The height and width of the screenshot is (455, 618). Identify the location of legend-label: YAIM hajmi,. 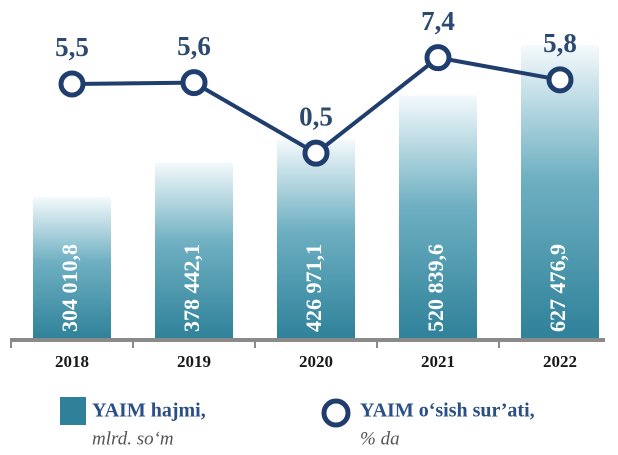
(149, 411).